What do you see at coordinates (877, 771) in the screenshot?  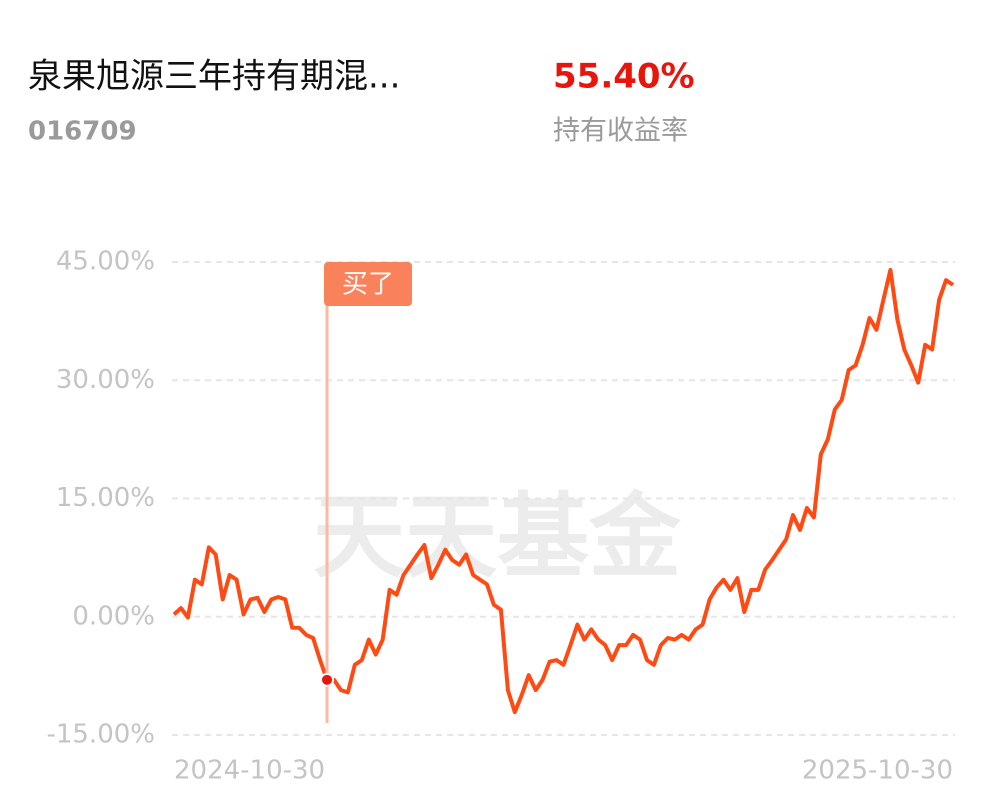 I see `x-tick-label: 2025-10-30` at bounding box center [877, 771].